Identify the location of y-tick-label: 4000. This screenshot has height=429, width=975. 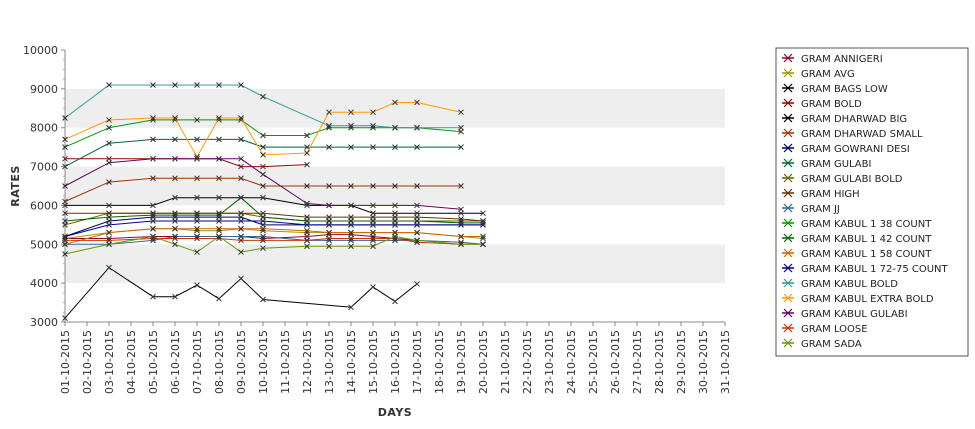
(44, 283).